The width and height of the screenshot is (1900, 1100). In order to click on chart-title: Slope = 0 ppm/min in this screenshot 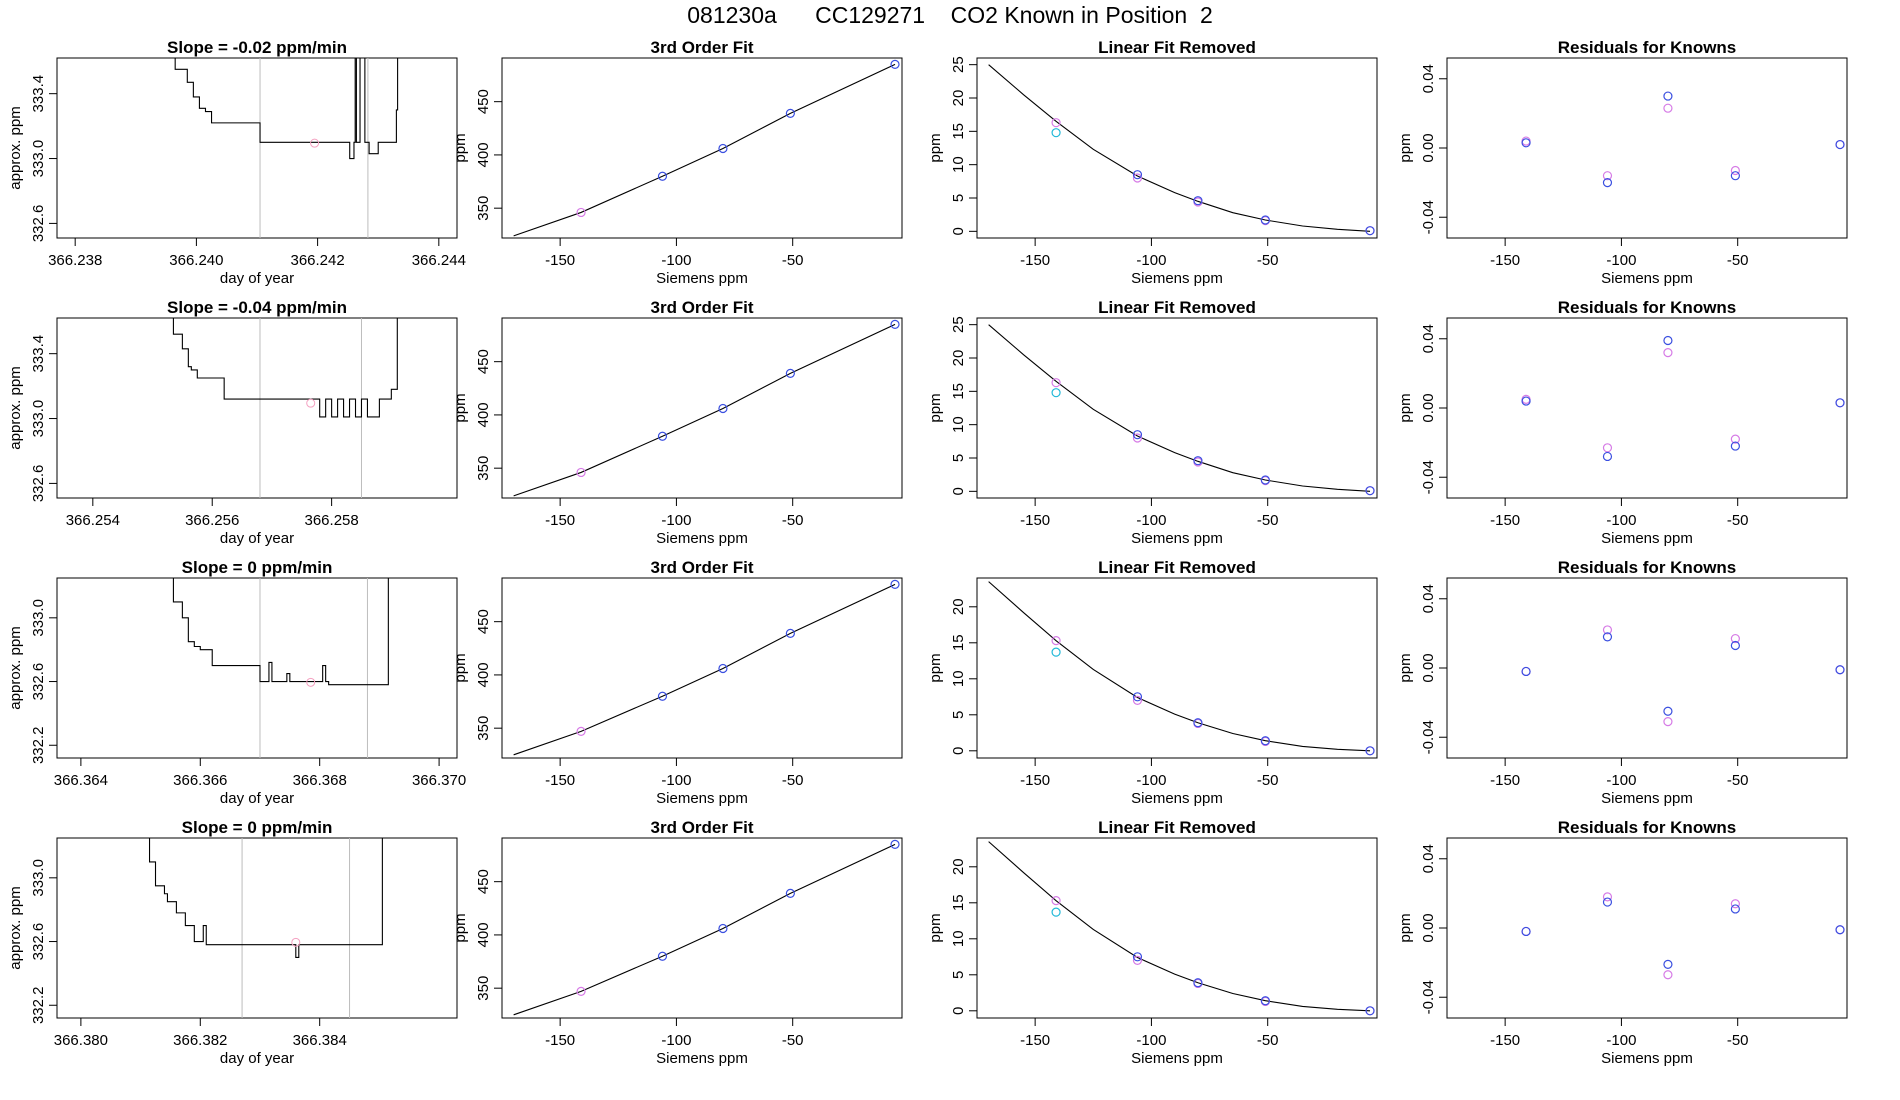, I will do `click(257, 567)`.